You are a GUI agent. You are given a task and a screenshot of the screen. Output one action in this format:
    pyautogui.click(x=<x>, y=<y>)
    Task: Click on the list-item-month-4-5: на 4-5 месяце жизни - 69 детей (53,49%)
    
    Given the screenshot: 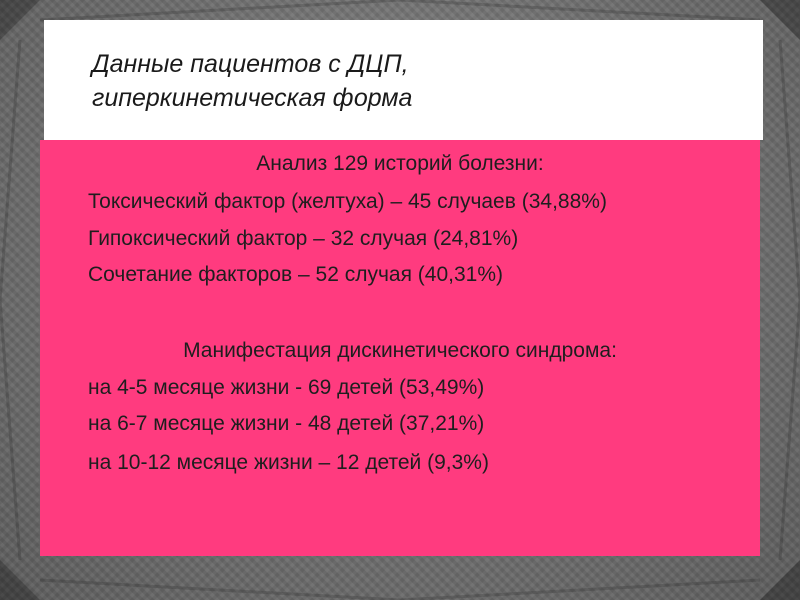 What is the action you would take?
    pyautogui.click(x=286, y=387)
    